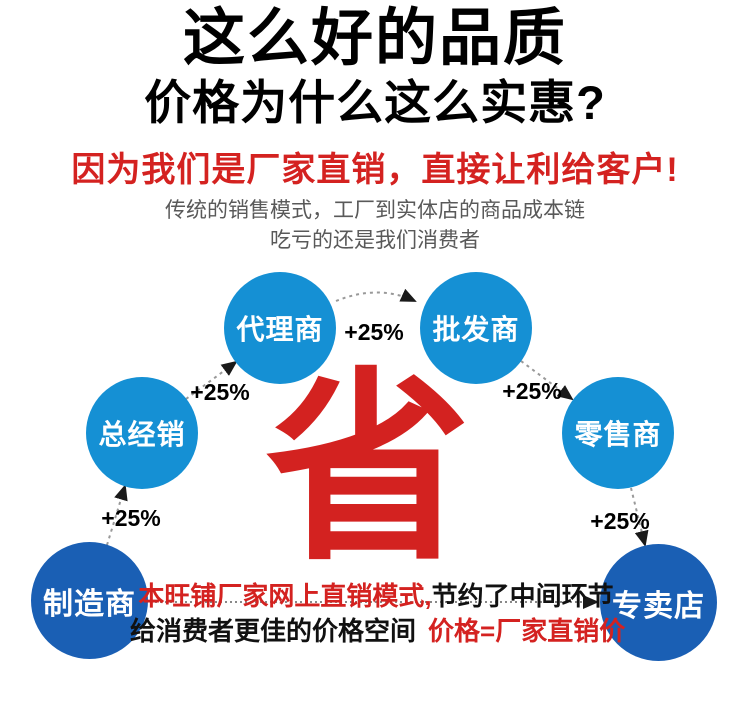  I want to click on node-agent-label: 代理商, so click(280, 329).